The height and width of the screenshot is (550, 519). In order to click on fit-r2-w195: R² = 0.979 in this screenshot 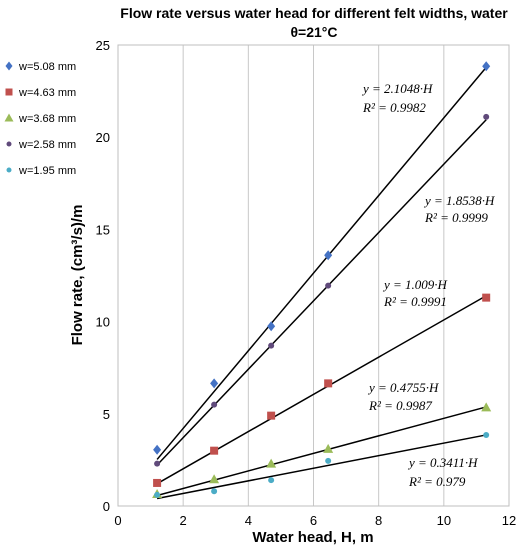, I will do `click(437, 481)`.